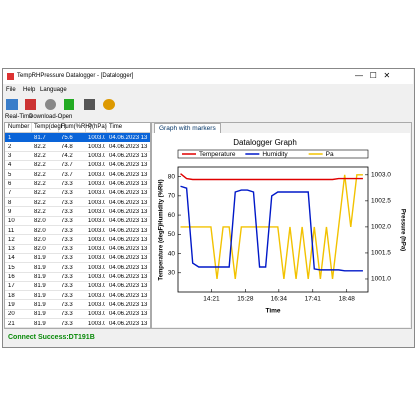  I want to click on window-controls: — ☐ ✕, so click(373, 75).